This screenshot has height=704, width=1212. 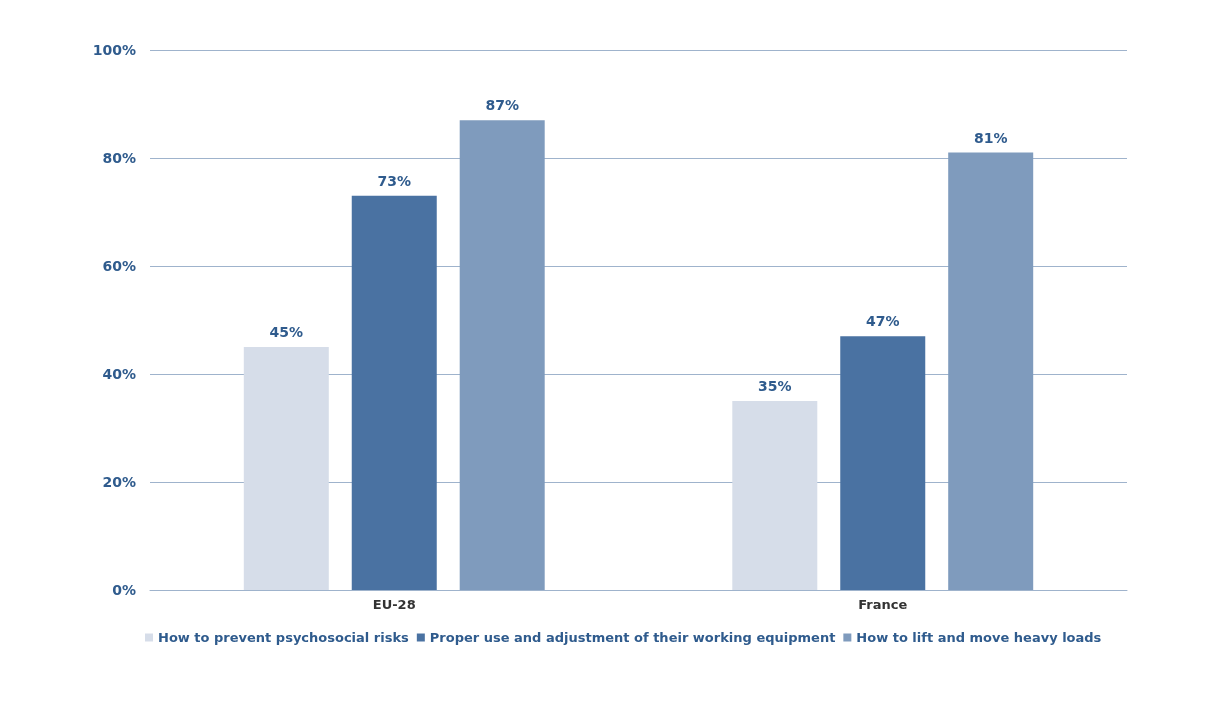 What do you see at coordinates (979, 637) in the screenshot?
I see `legend-label: How to lift and move heavy loads` at bounding box center [979, 637].